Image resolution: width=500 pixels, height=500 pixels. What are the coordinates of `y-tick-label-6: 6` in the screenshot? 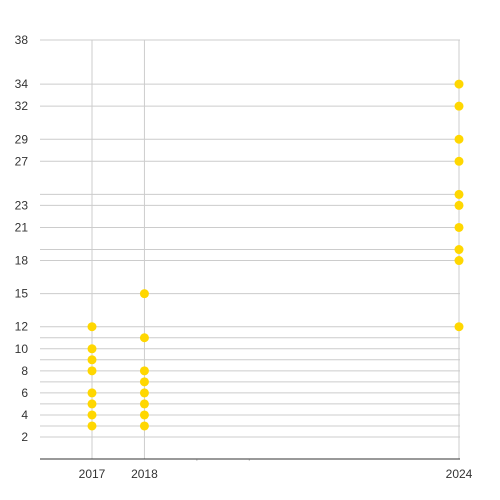 It's located at (24, 393).